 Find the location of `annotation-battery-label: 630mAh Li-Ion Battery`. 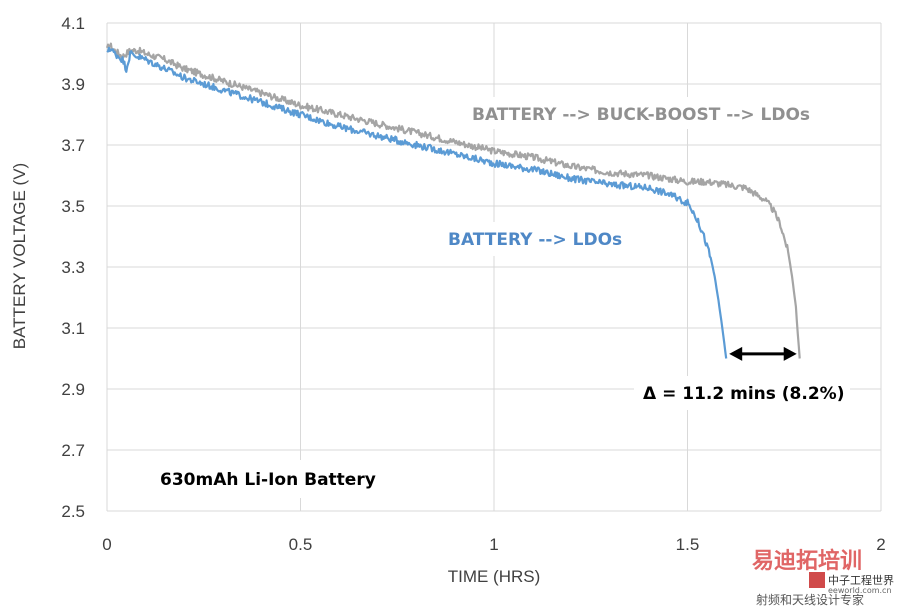

annotation-battery-label: 630mAh Li-Ion Battery is located at coordinates (268, 480).